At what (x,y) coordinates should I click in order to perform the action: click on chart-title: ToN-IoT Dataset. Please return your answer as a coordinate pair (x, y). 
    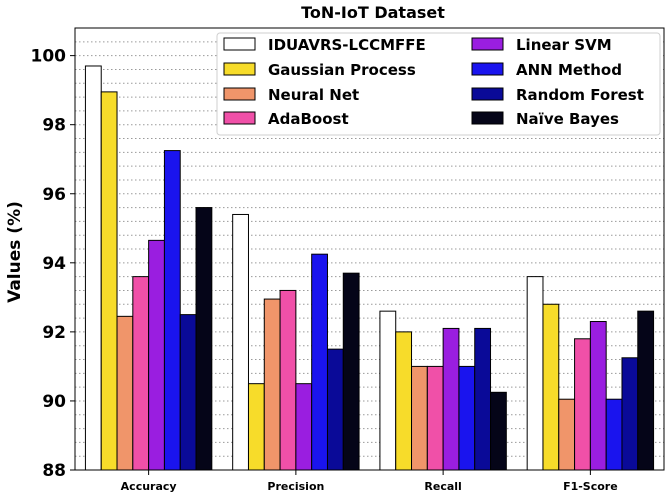
    Looking at the image, I should click on (373, 12).